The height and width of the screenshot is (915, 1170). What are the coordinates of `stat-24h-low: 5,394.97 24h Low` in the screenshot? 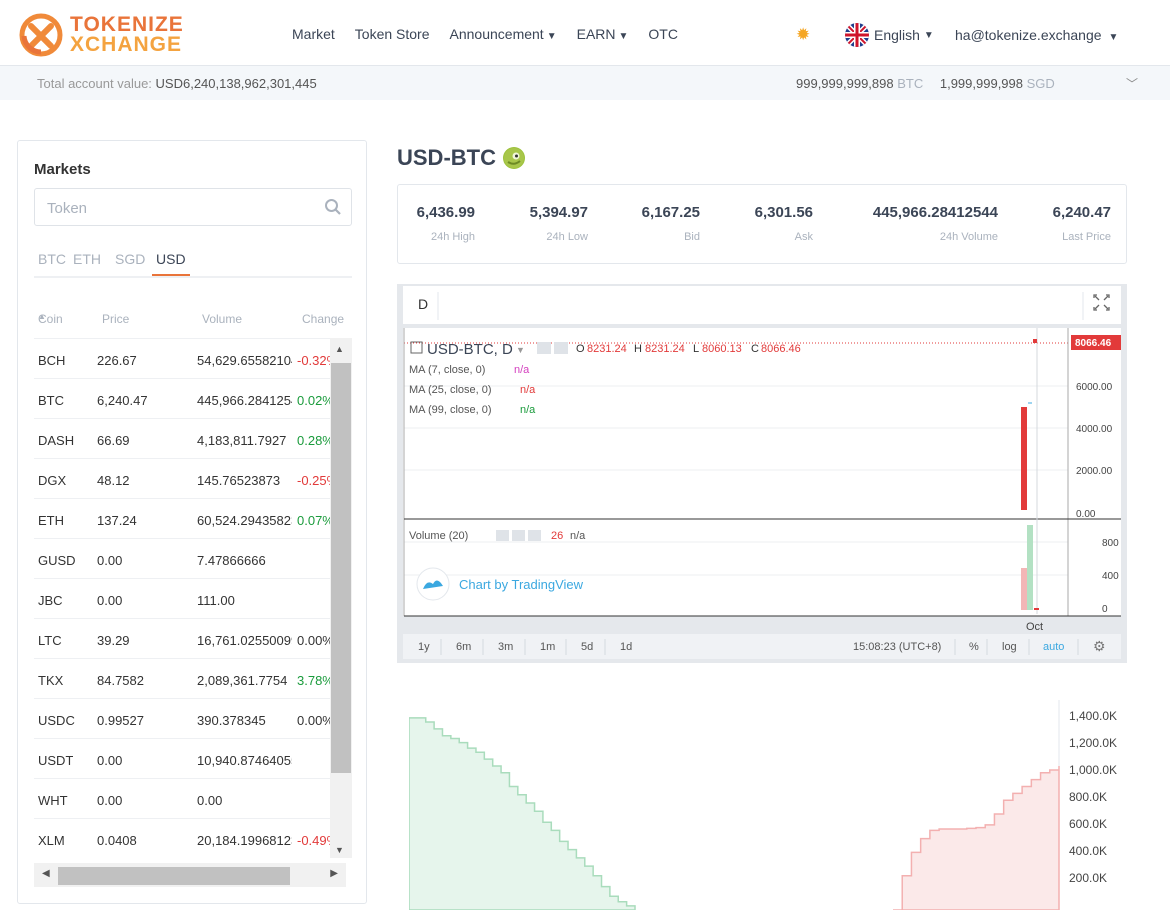 It's located at (559, 223).